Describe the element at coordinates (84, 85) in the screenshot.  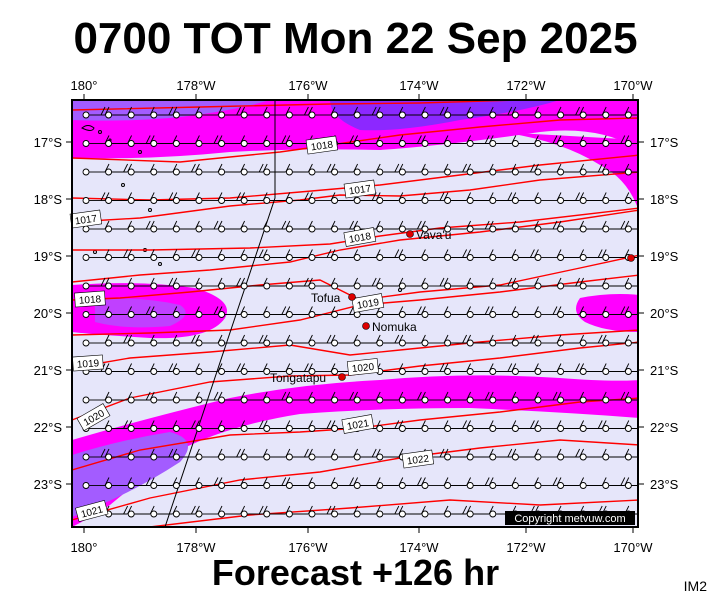
I see `lon-label-top: 180°` at that location.